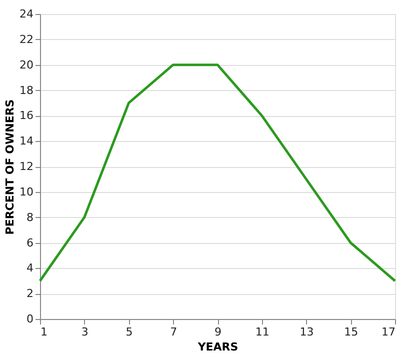 This screenshot has height=356, width=405. I want to click on x-tick-label: 11, so click(262, 332).